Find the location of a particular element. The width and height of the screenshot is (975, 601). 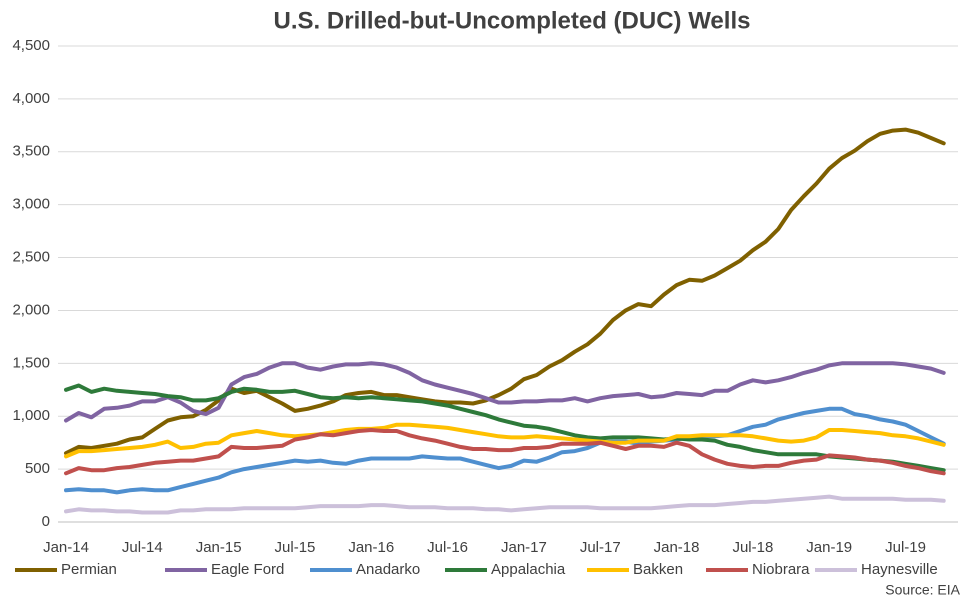

y-tick-label: 3,000 is located at coordinates (31, 204).